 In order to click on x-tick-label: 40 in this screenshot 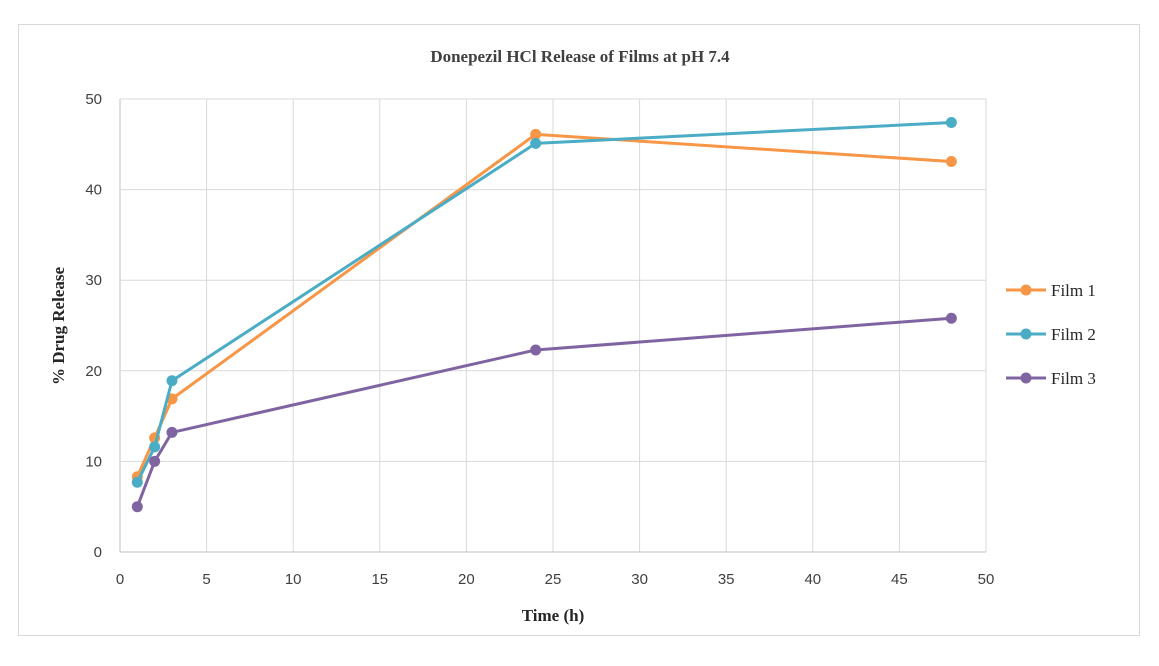, I will do `click(812, 579)`.